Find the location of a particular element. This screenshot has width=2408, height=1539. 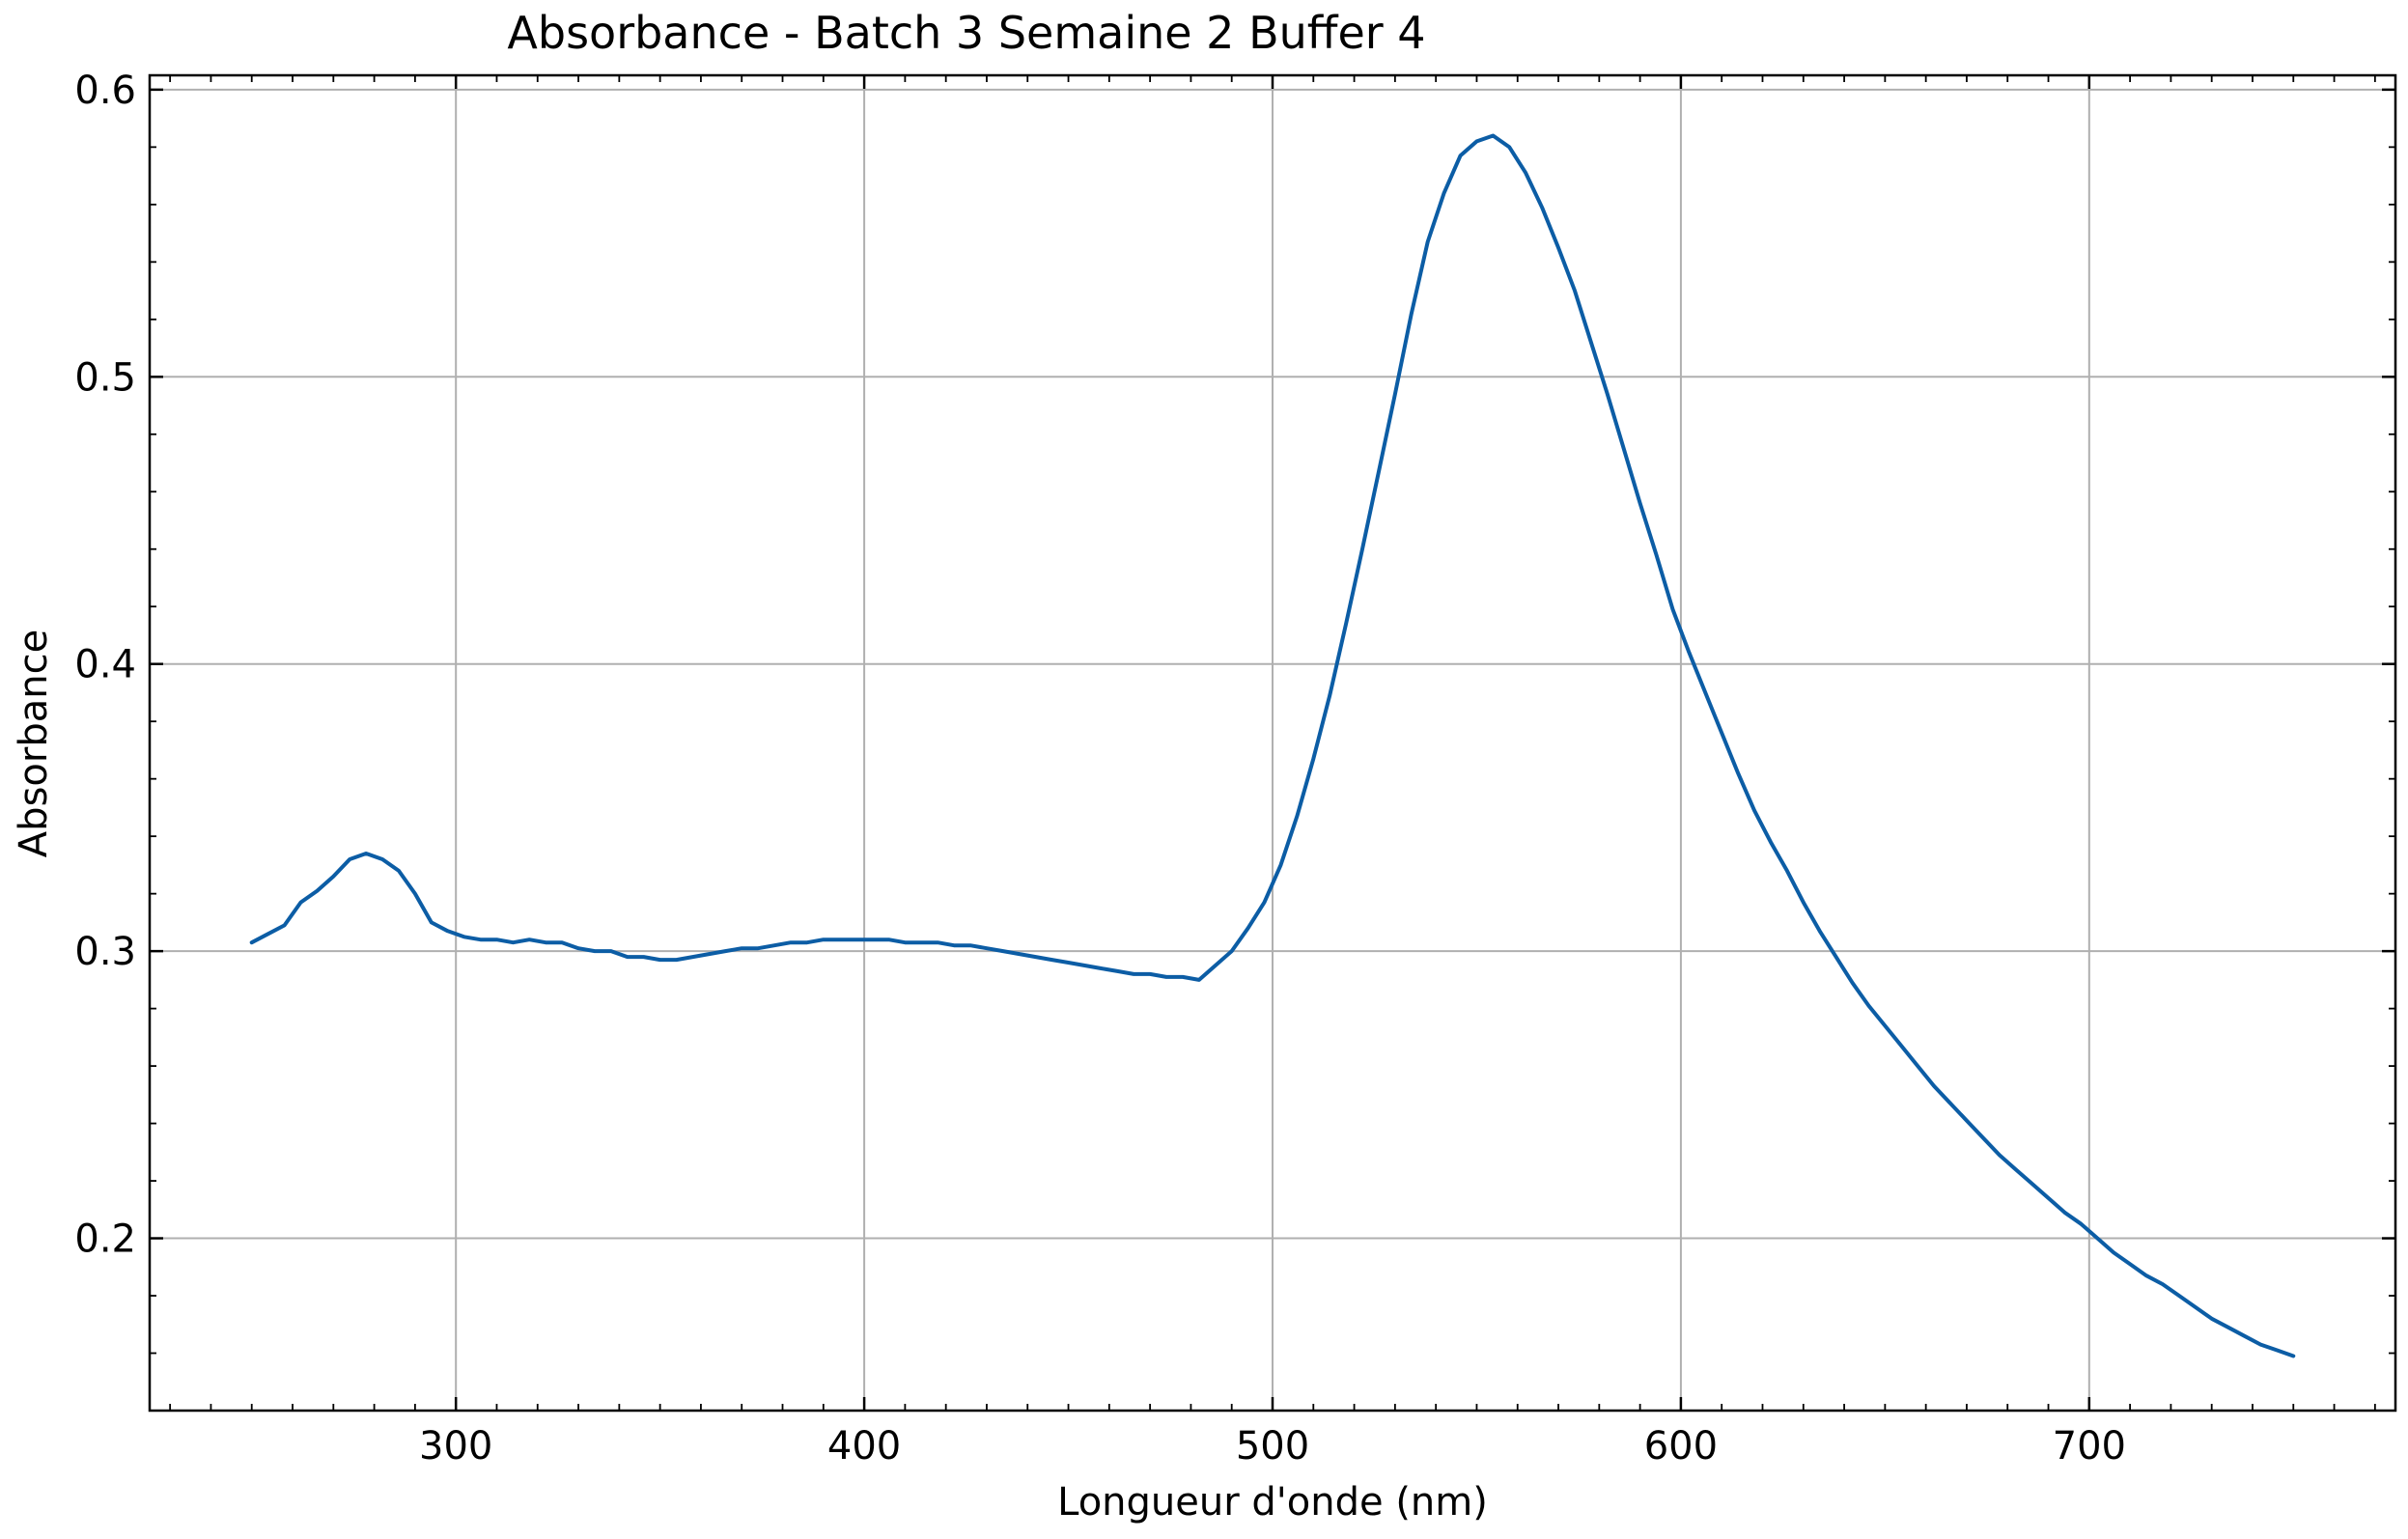

y-axis-label: Absorbance is located at coordinates (34, 744).